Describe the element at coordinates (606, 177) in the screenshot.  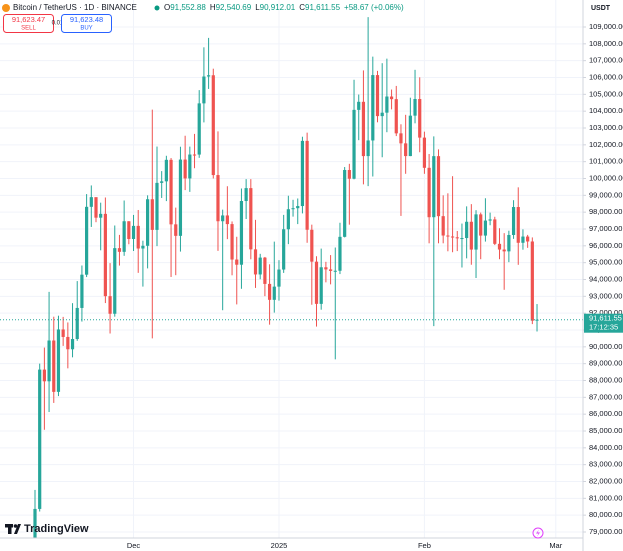
I see `y-tick-label: 100,000.00` at that location.